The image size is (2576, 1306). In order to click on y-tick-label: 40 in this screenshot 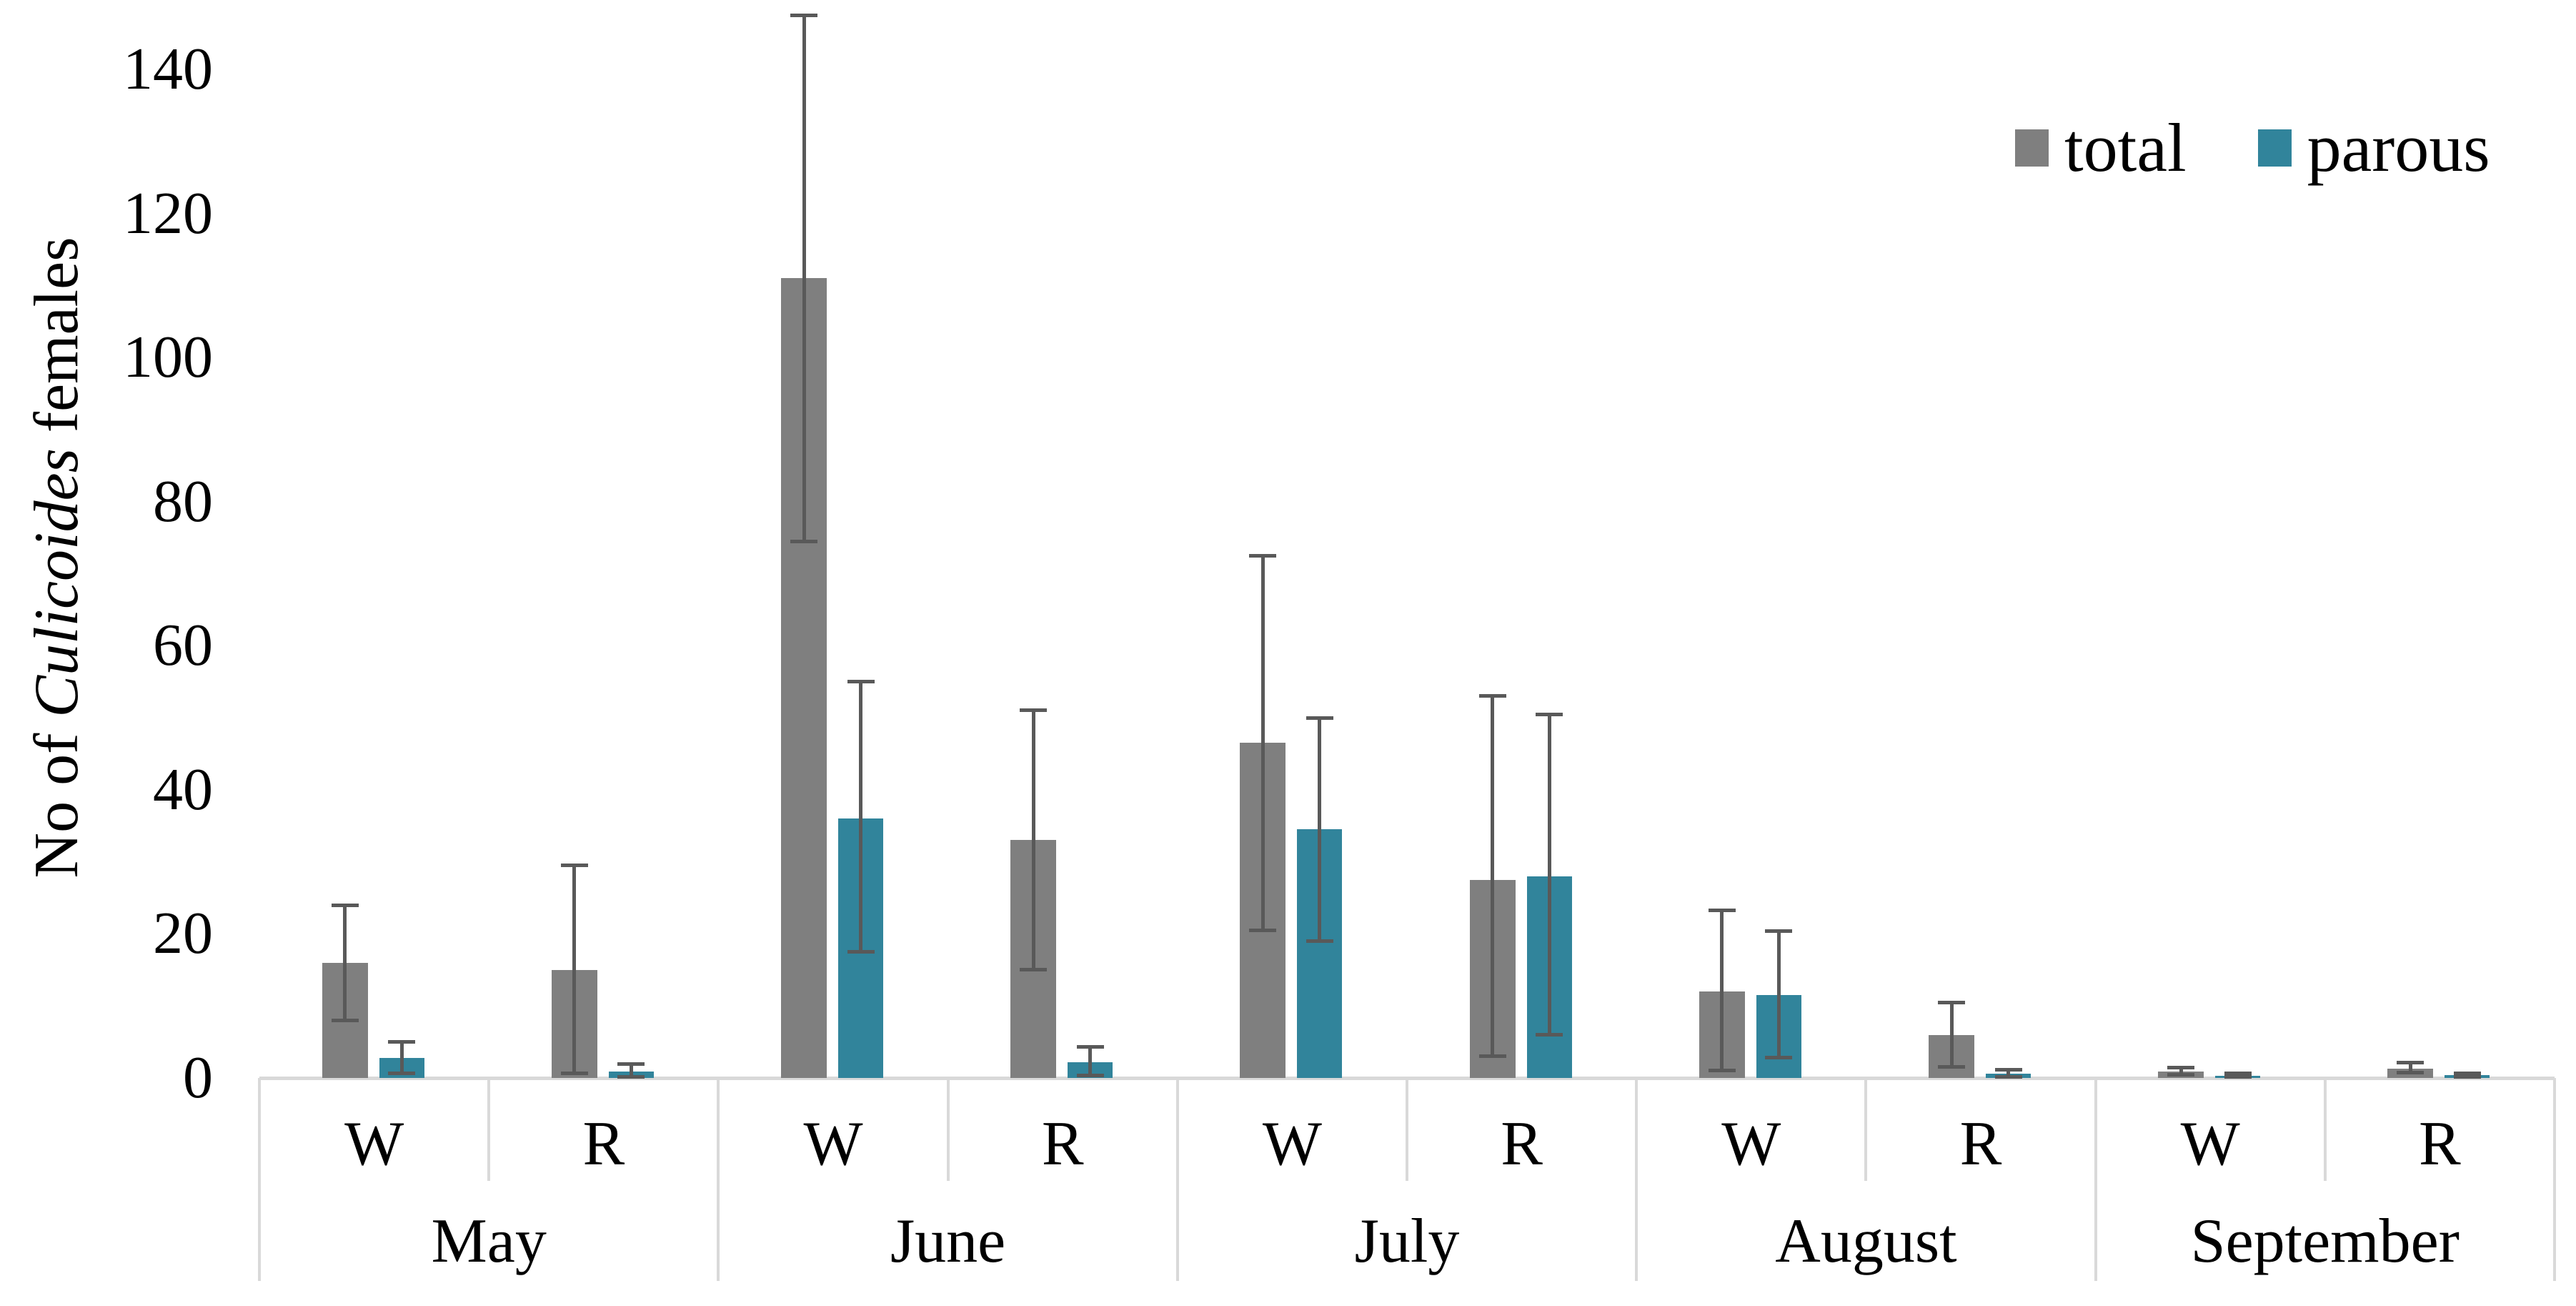, I will do `click(183, 789)`.